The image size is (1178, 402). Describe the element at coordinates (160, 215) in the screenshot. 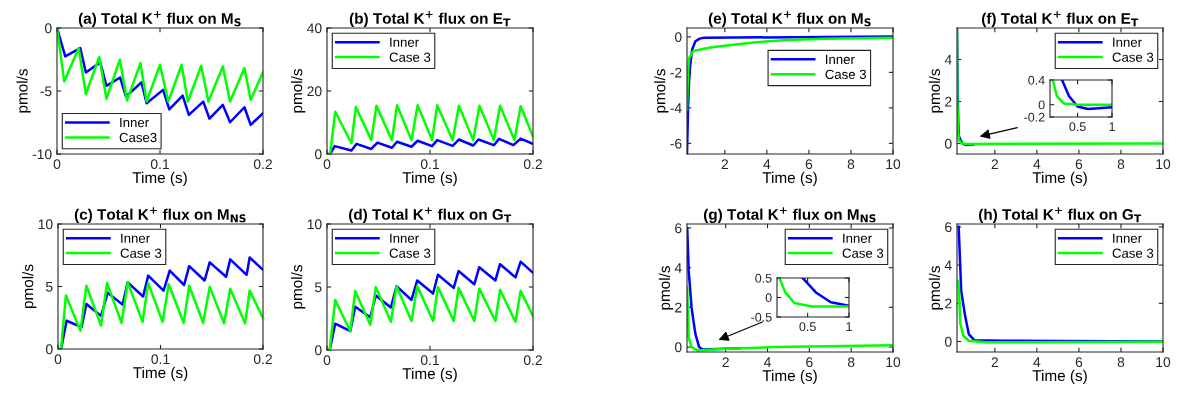

I see `chart-title: (c) Total K$^{+}$ flux on M$_{NS}$` at that location.